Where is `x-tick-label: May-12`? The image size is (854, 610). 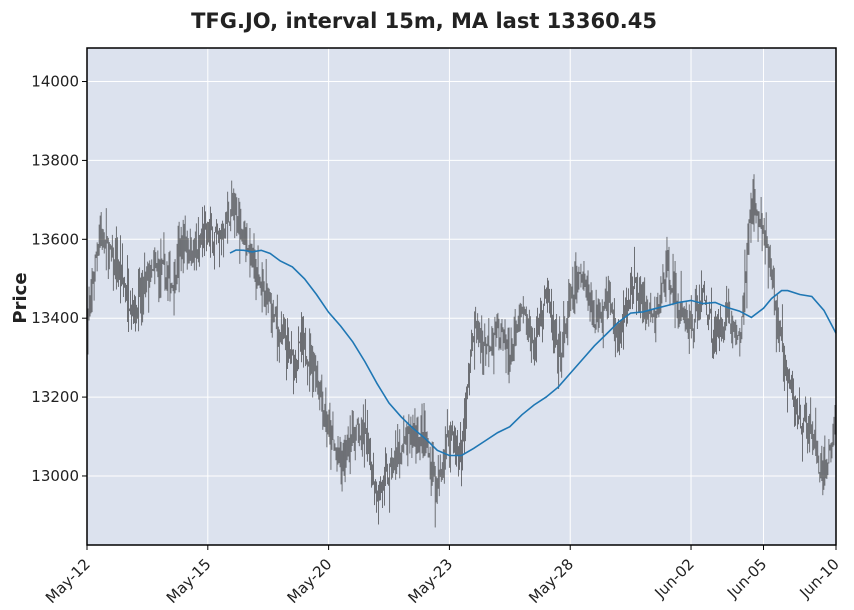
x-tick-label: May-12 is located at coordinates (68, 581).